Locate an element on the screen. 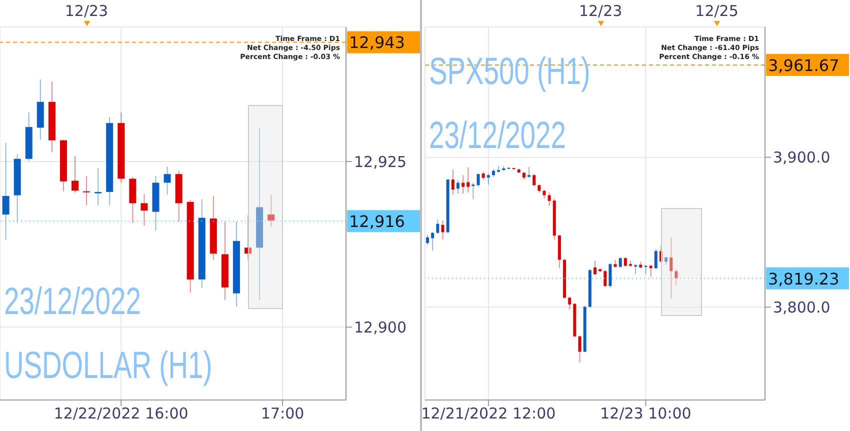 The width and height of the screenshot is (850, 431). ref-line-label: 3,961.67 is located at coordinates (804, 65).